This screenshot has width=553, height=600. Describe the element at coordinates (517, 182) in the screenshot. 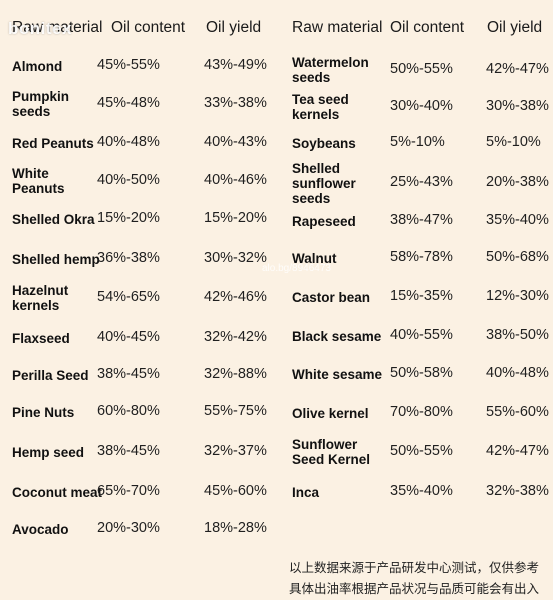

I see `oil-yield-value: 20%-38%` at that location.